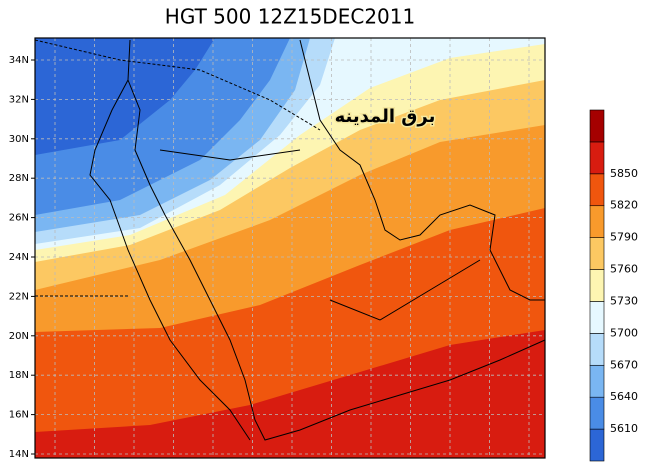 The height and width of the screenshot is (462, 652). Describe the element at coordinates (290, 17) in the screenshot. I see `title: HGT 500 12Z15DEC2011` at that location.